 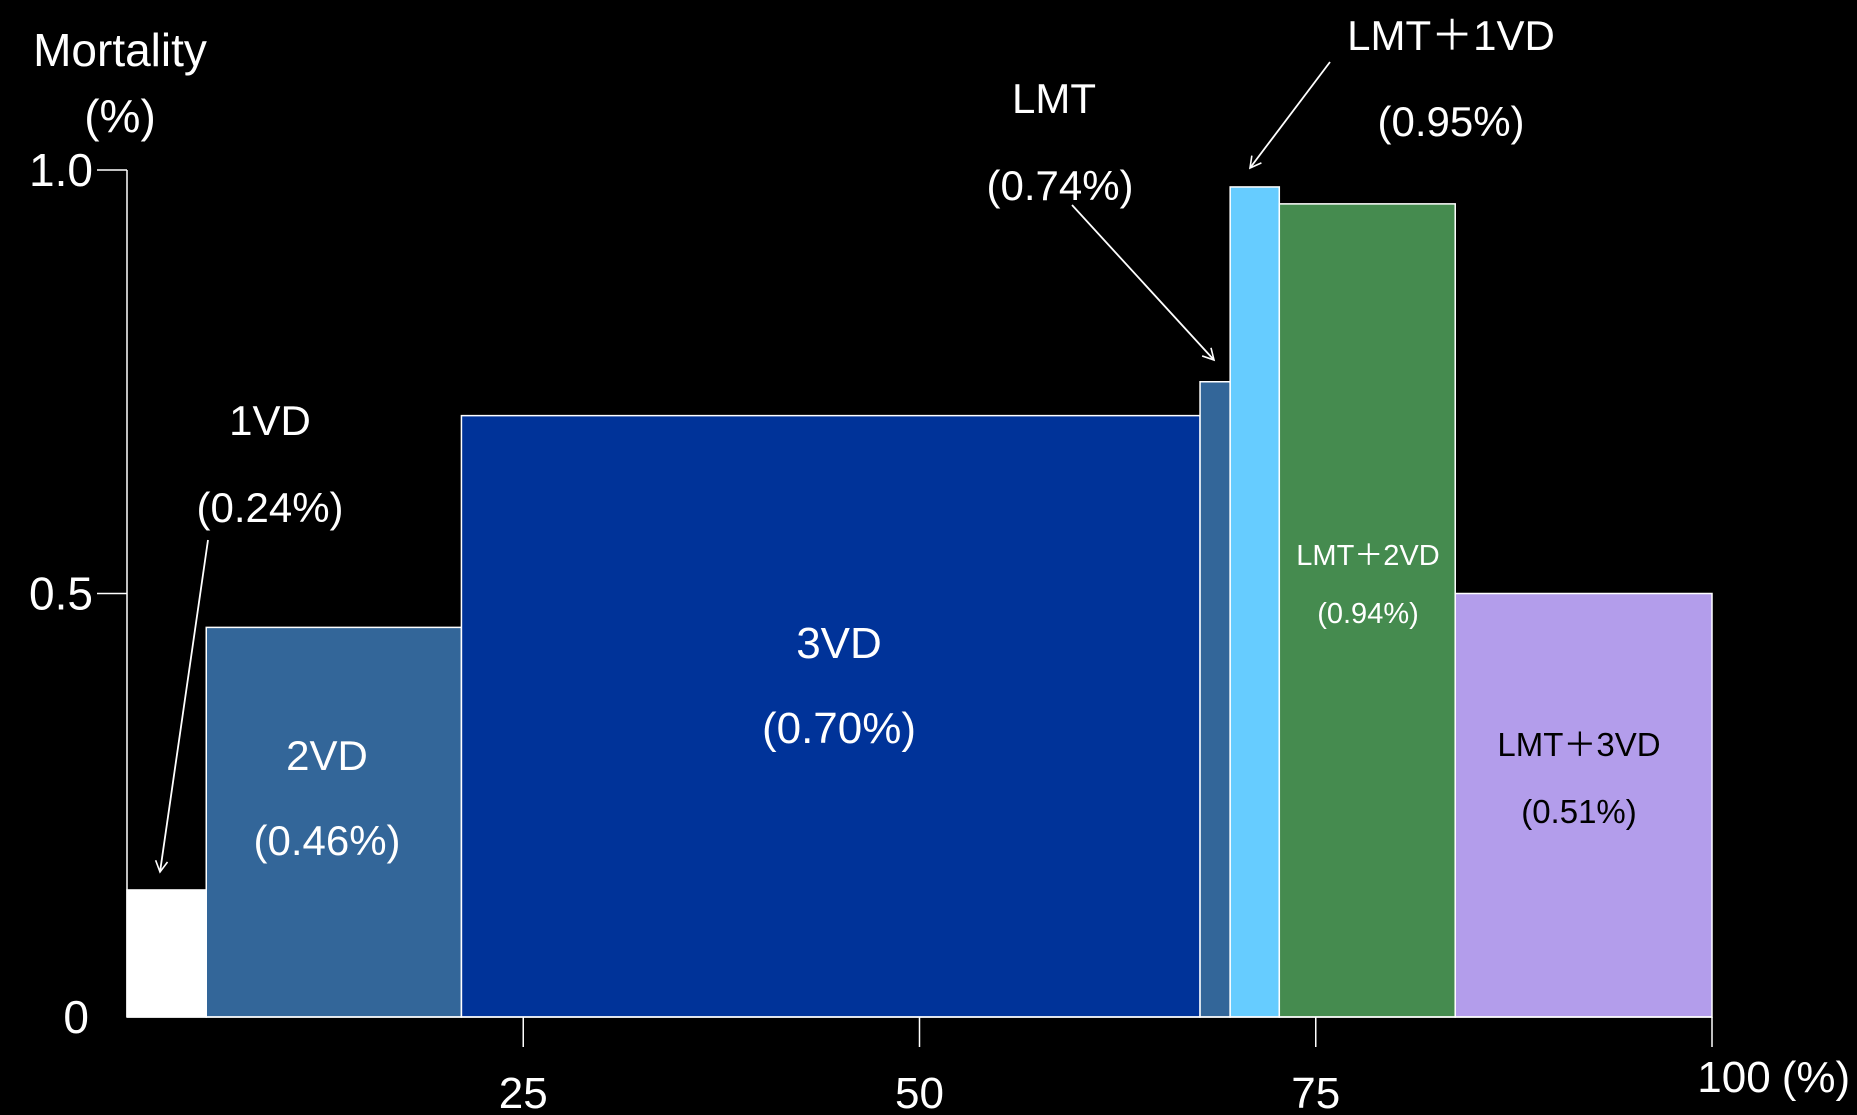 What do you see at coordinates (1733, 1077) in the screenshot?
I see `x-tick-label: 100` at bounding box center [1733, 1077].